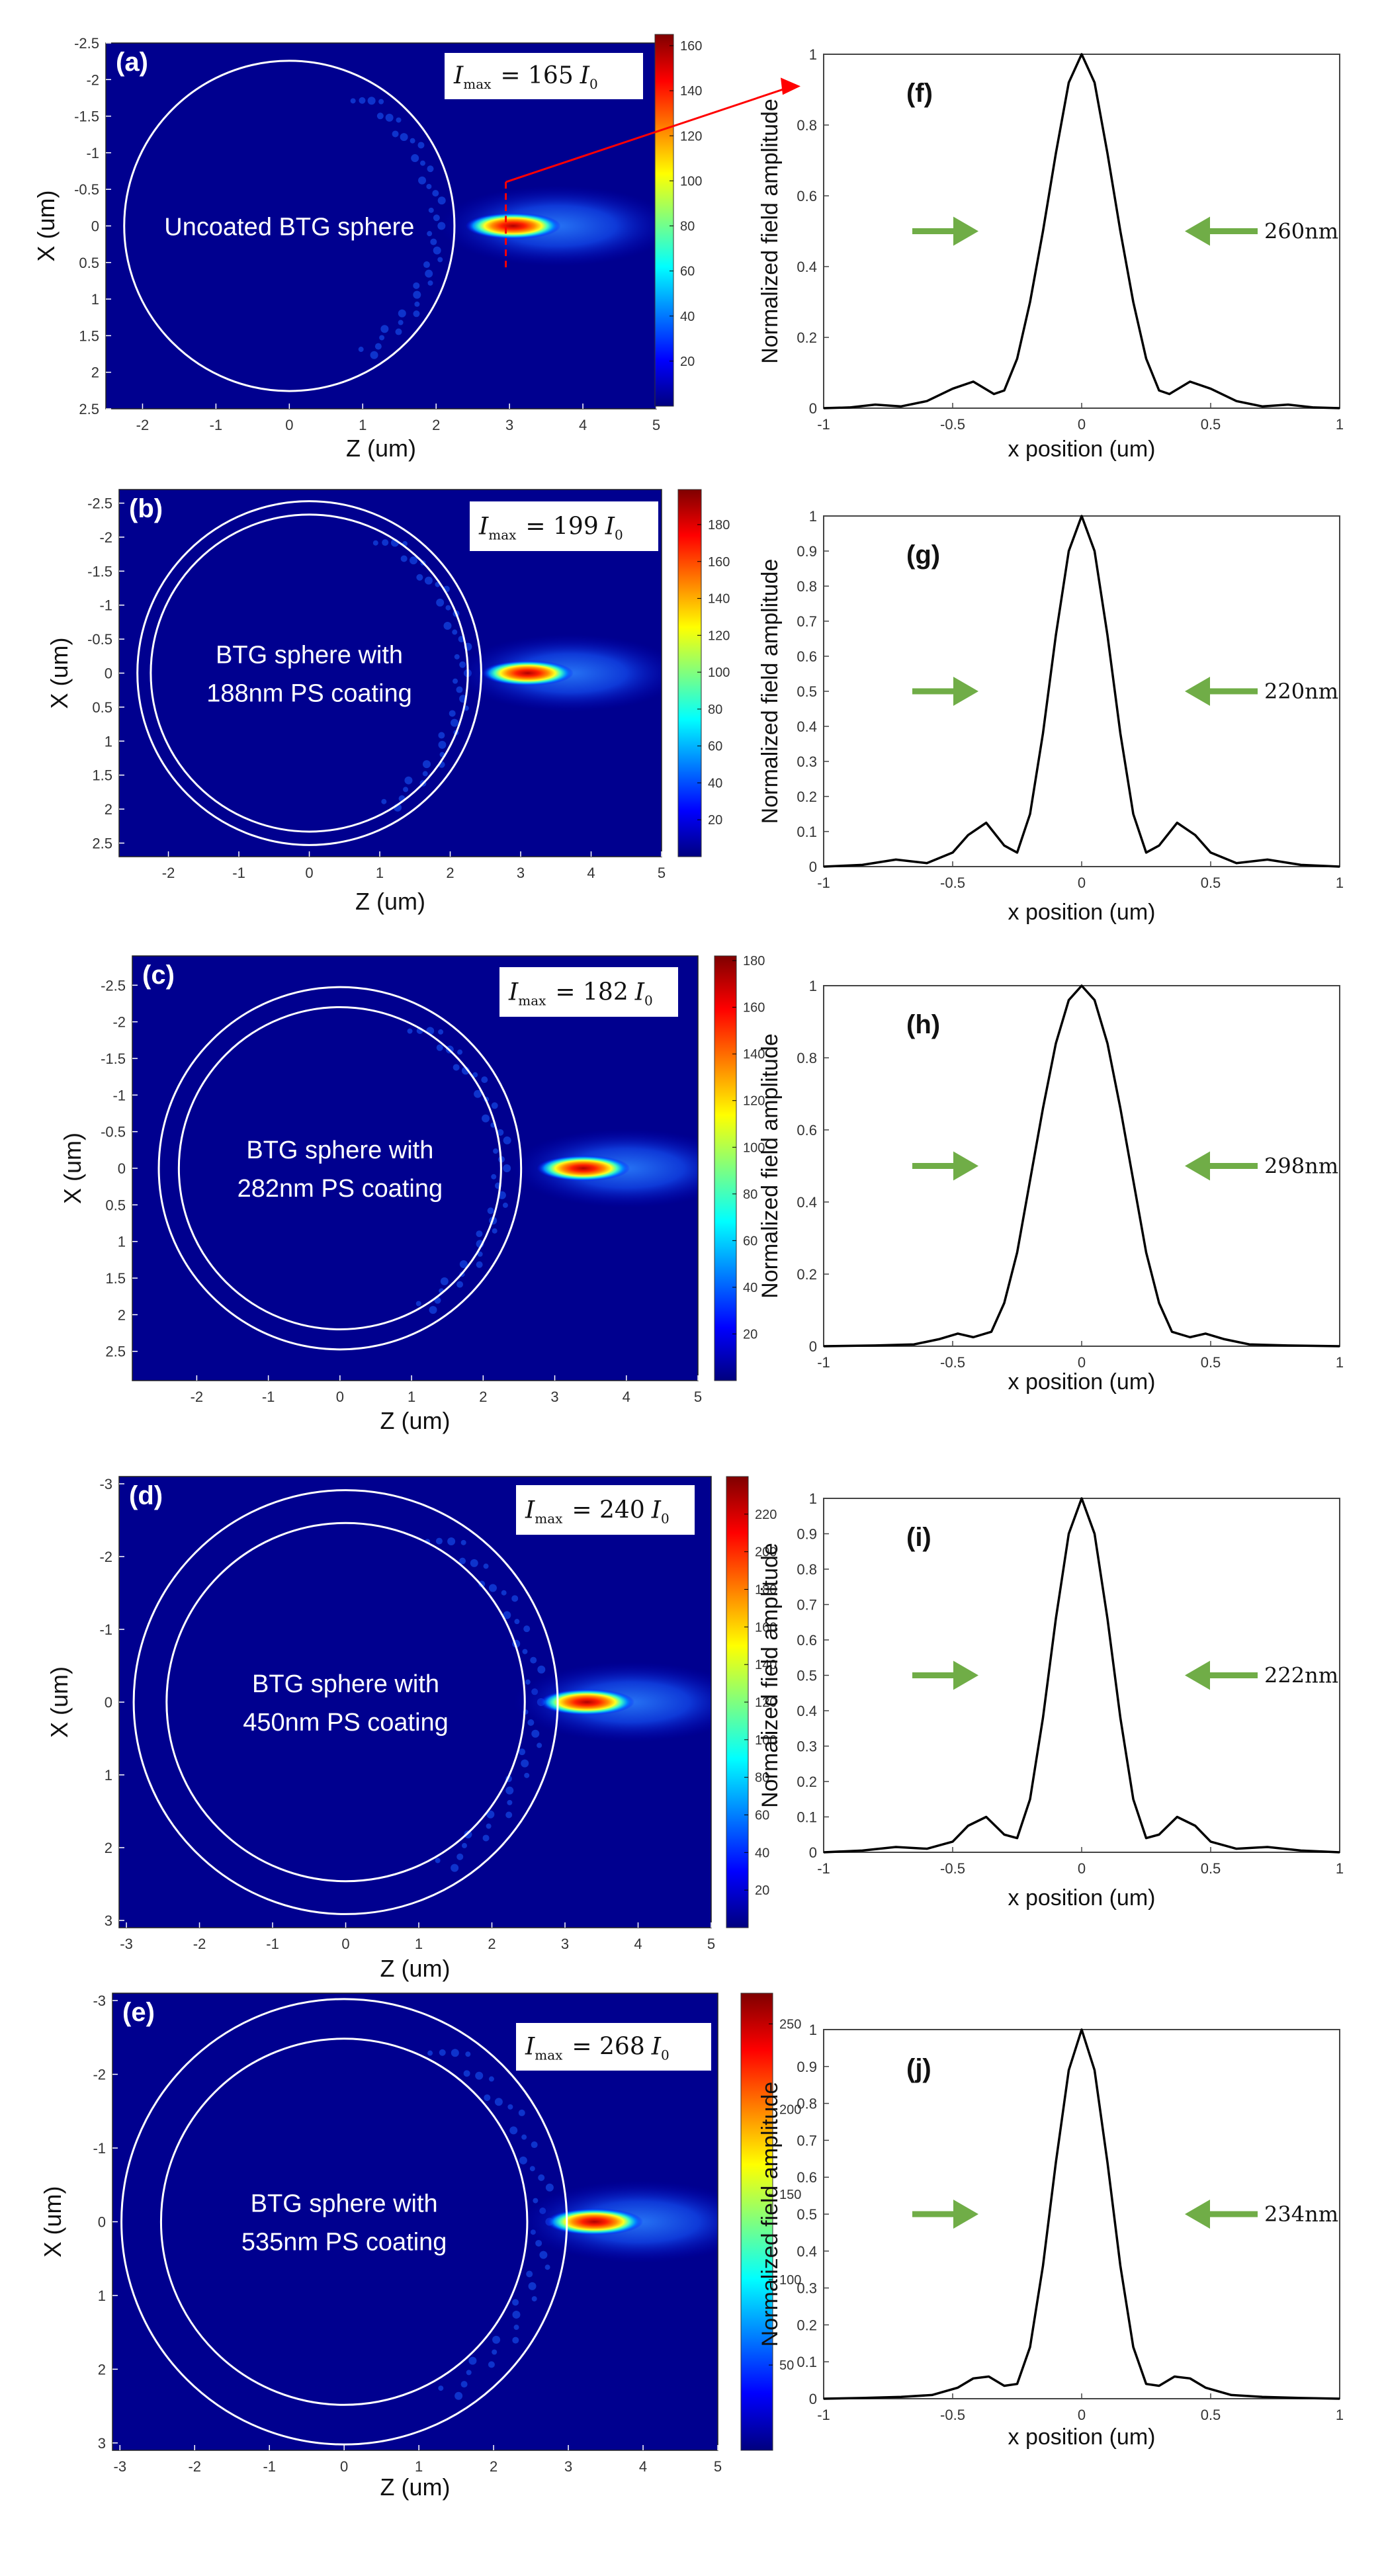  What do you see at coordinates (918, 1537) in the screenshot?
I see `panel-label: (i)` at bounding box center [918, 1537].